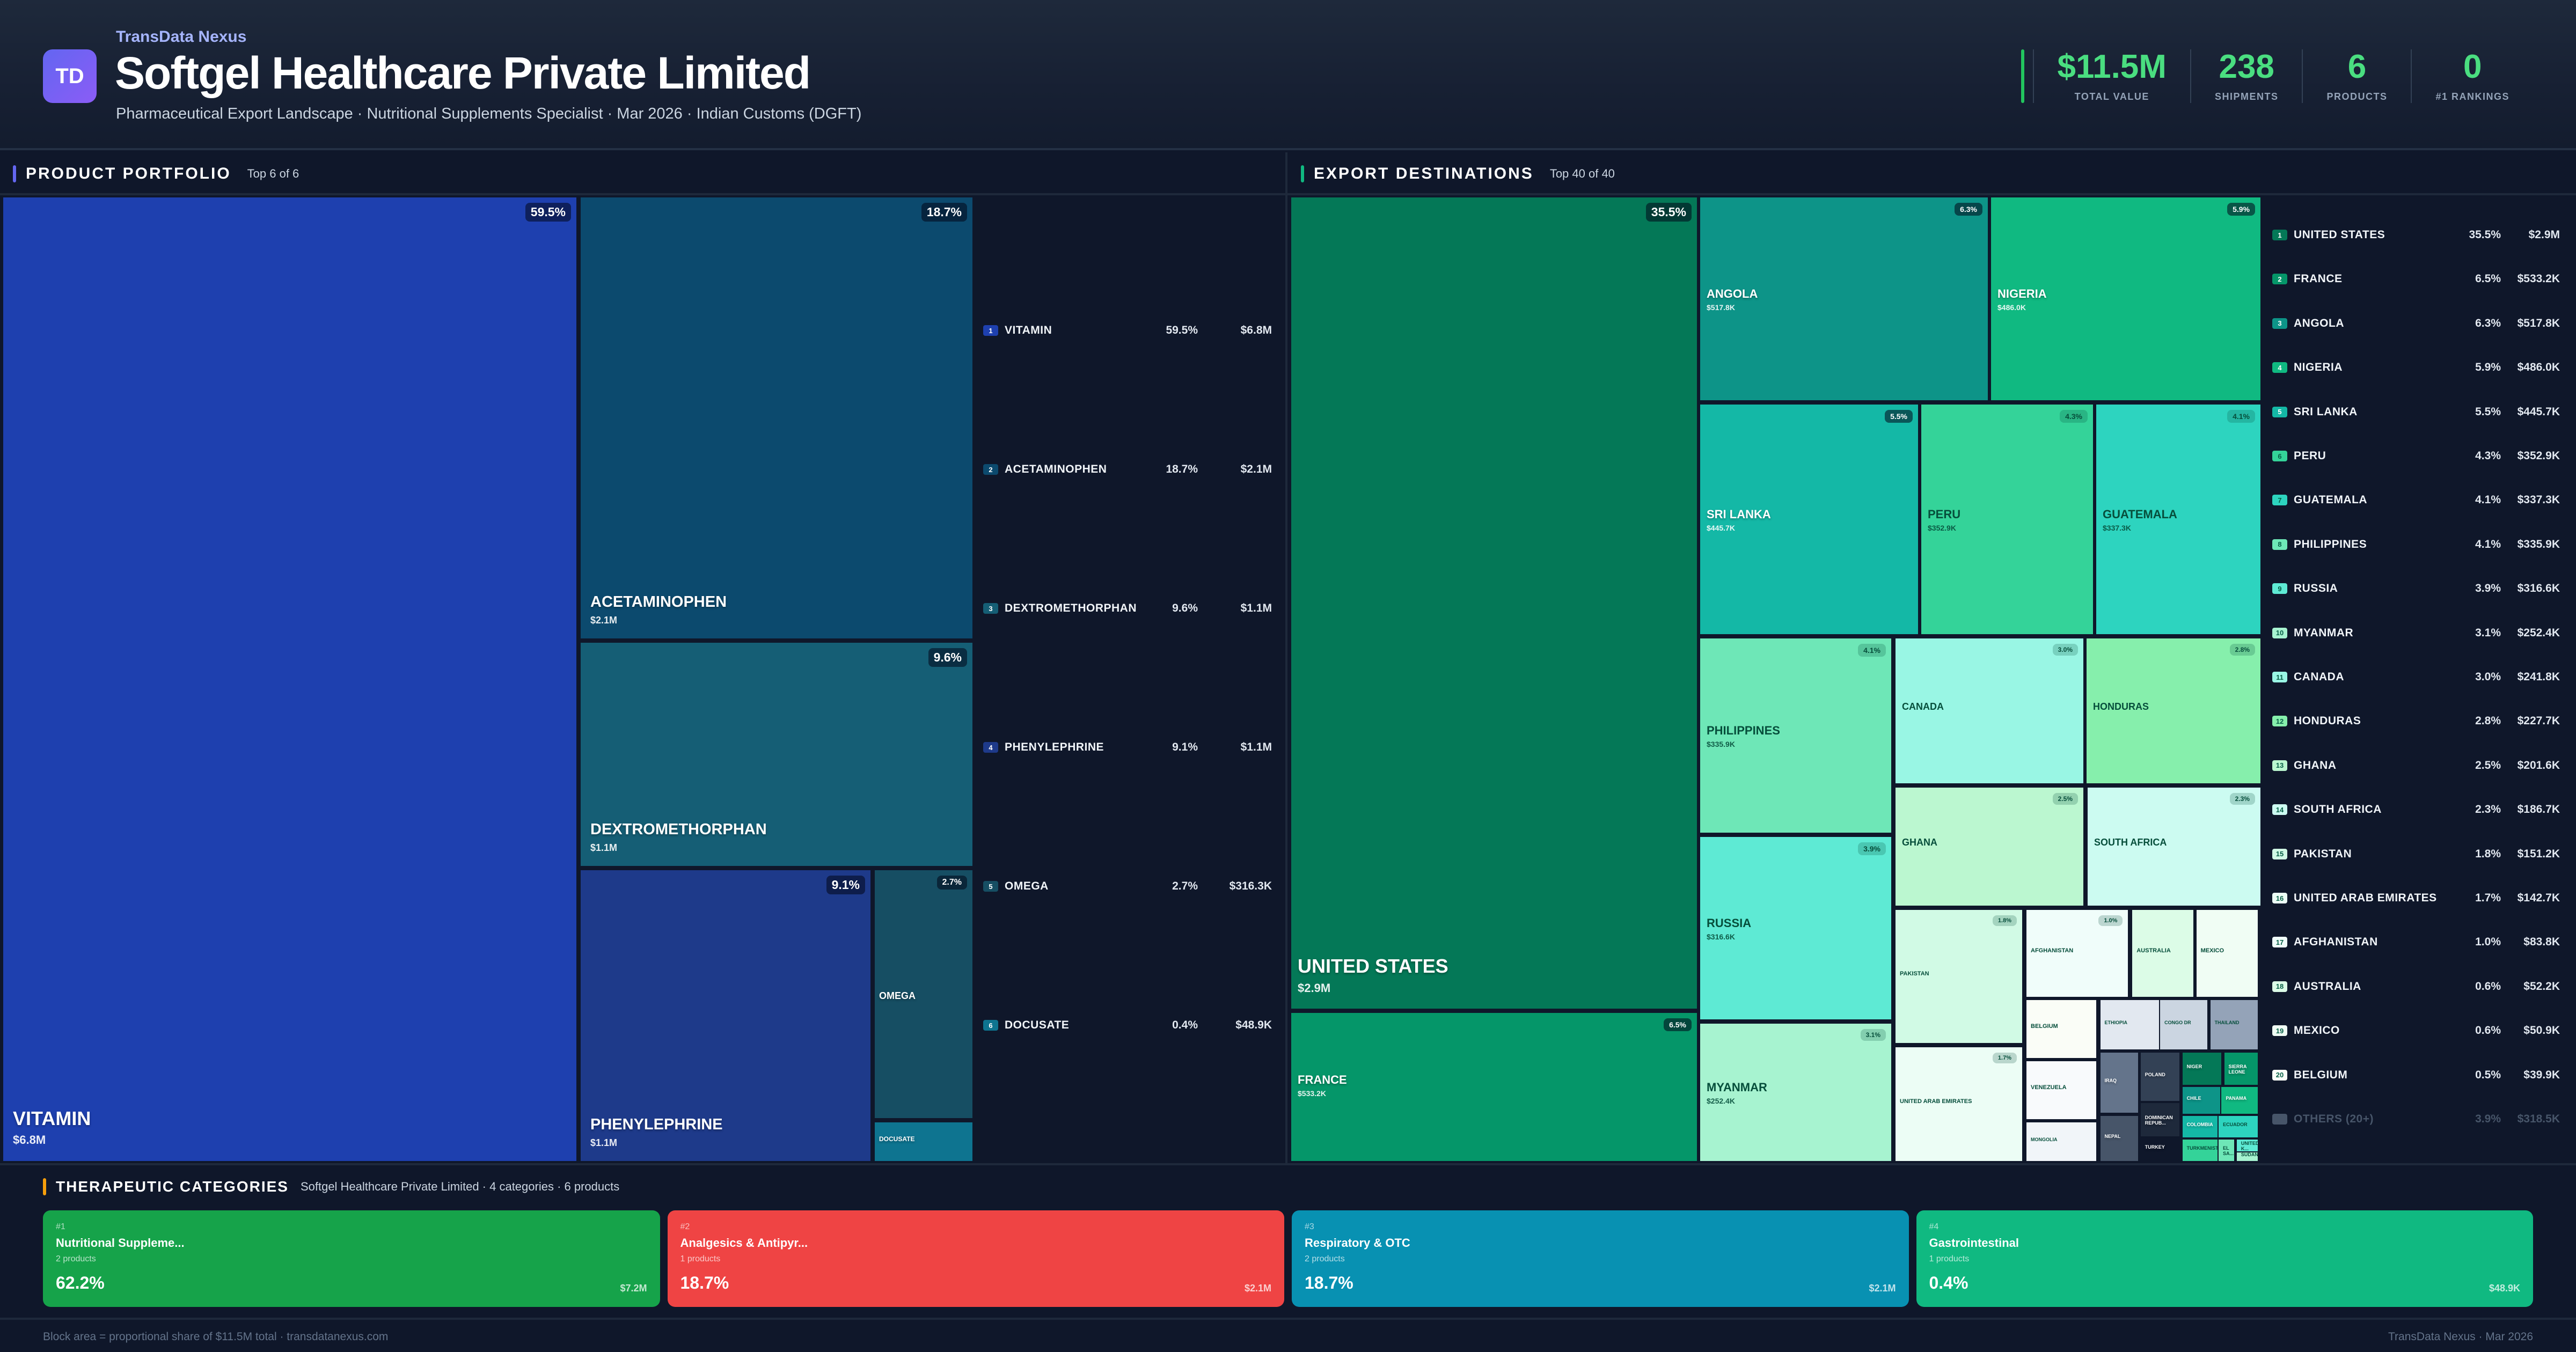 Image resolution: width=2576 pixels, height=1352 pixels. Describe the element at coordinates (2416, 235) in the screenshot. I see `legend-row: 1 UNITED STATES 35.5% $2.9M` at that location.